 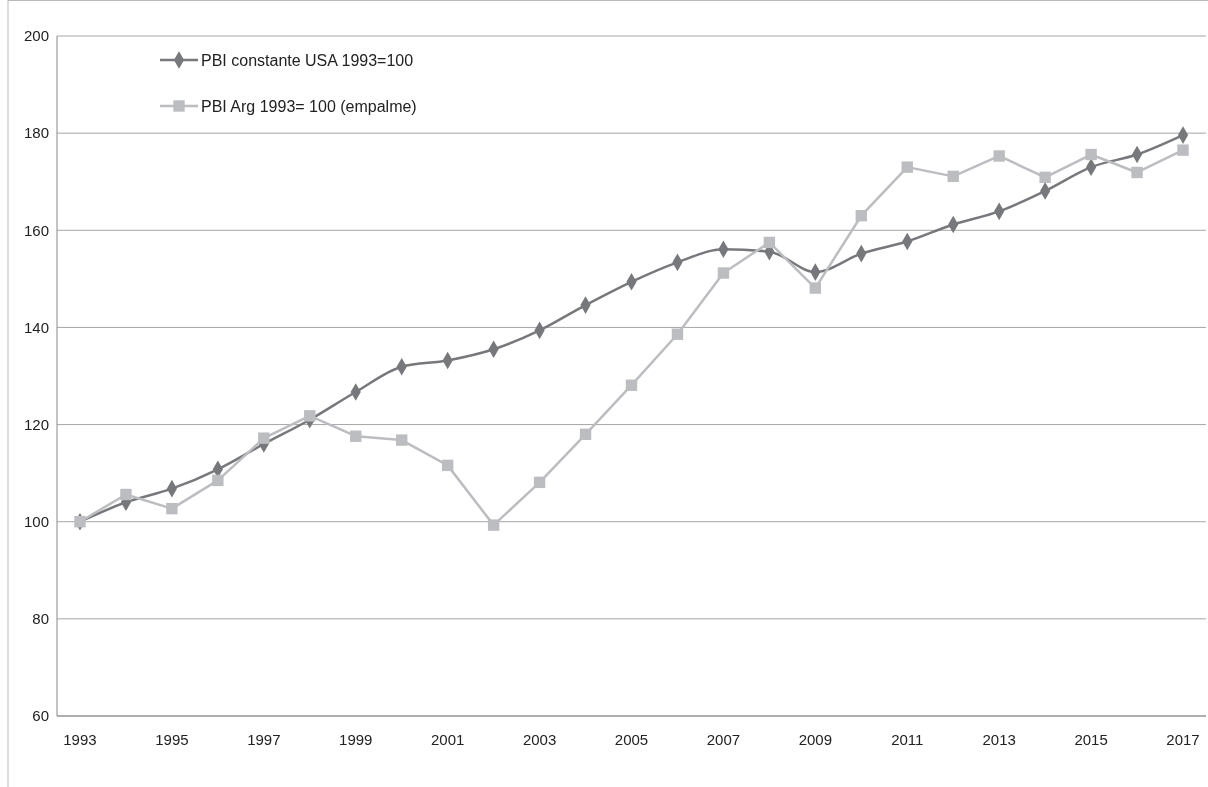 What do you see at coordinates (40, 619) in the screenshot?
I see `y-tick-label: 80` at bounding box center [40, 619].